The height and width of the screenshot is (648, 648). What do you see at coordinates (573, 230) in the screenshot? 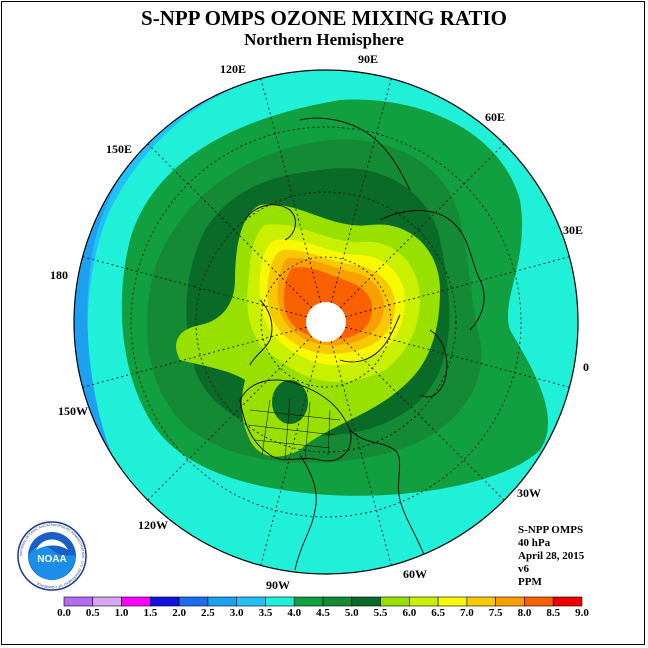
I see `lon-label-30e: 30E` at bounding box center [573, 230].